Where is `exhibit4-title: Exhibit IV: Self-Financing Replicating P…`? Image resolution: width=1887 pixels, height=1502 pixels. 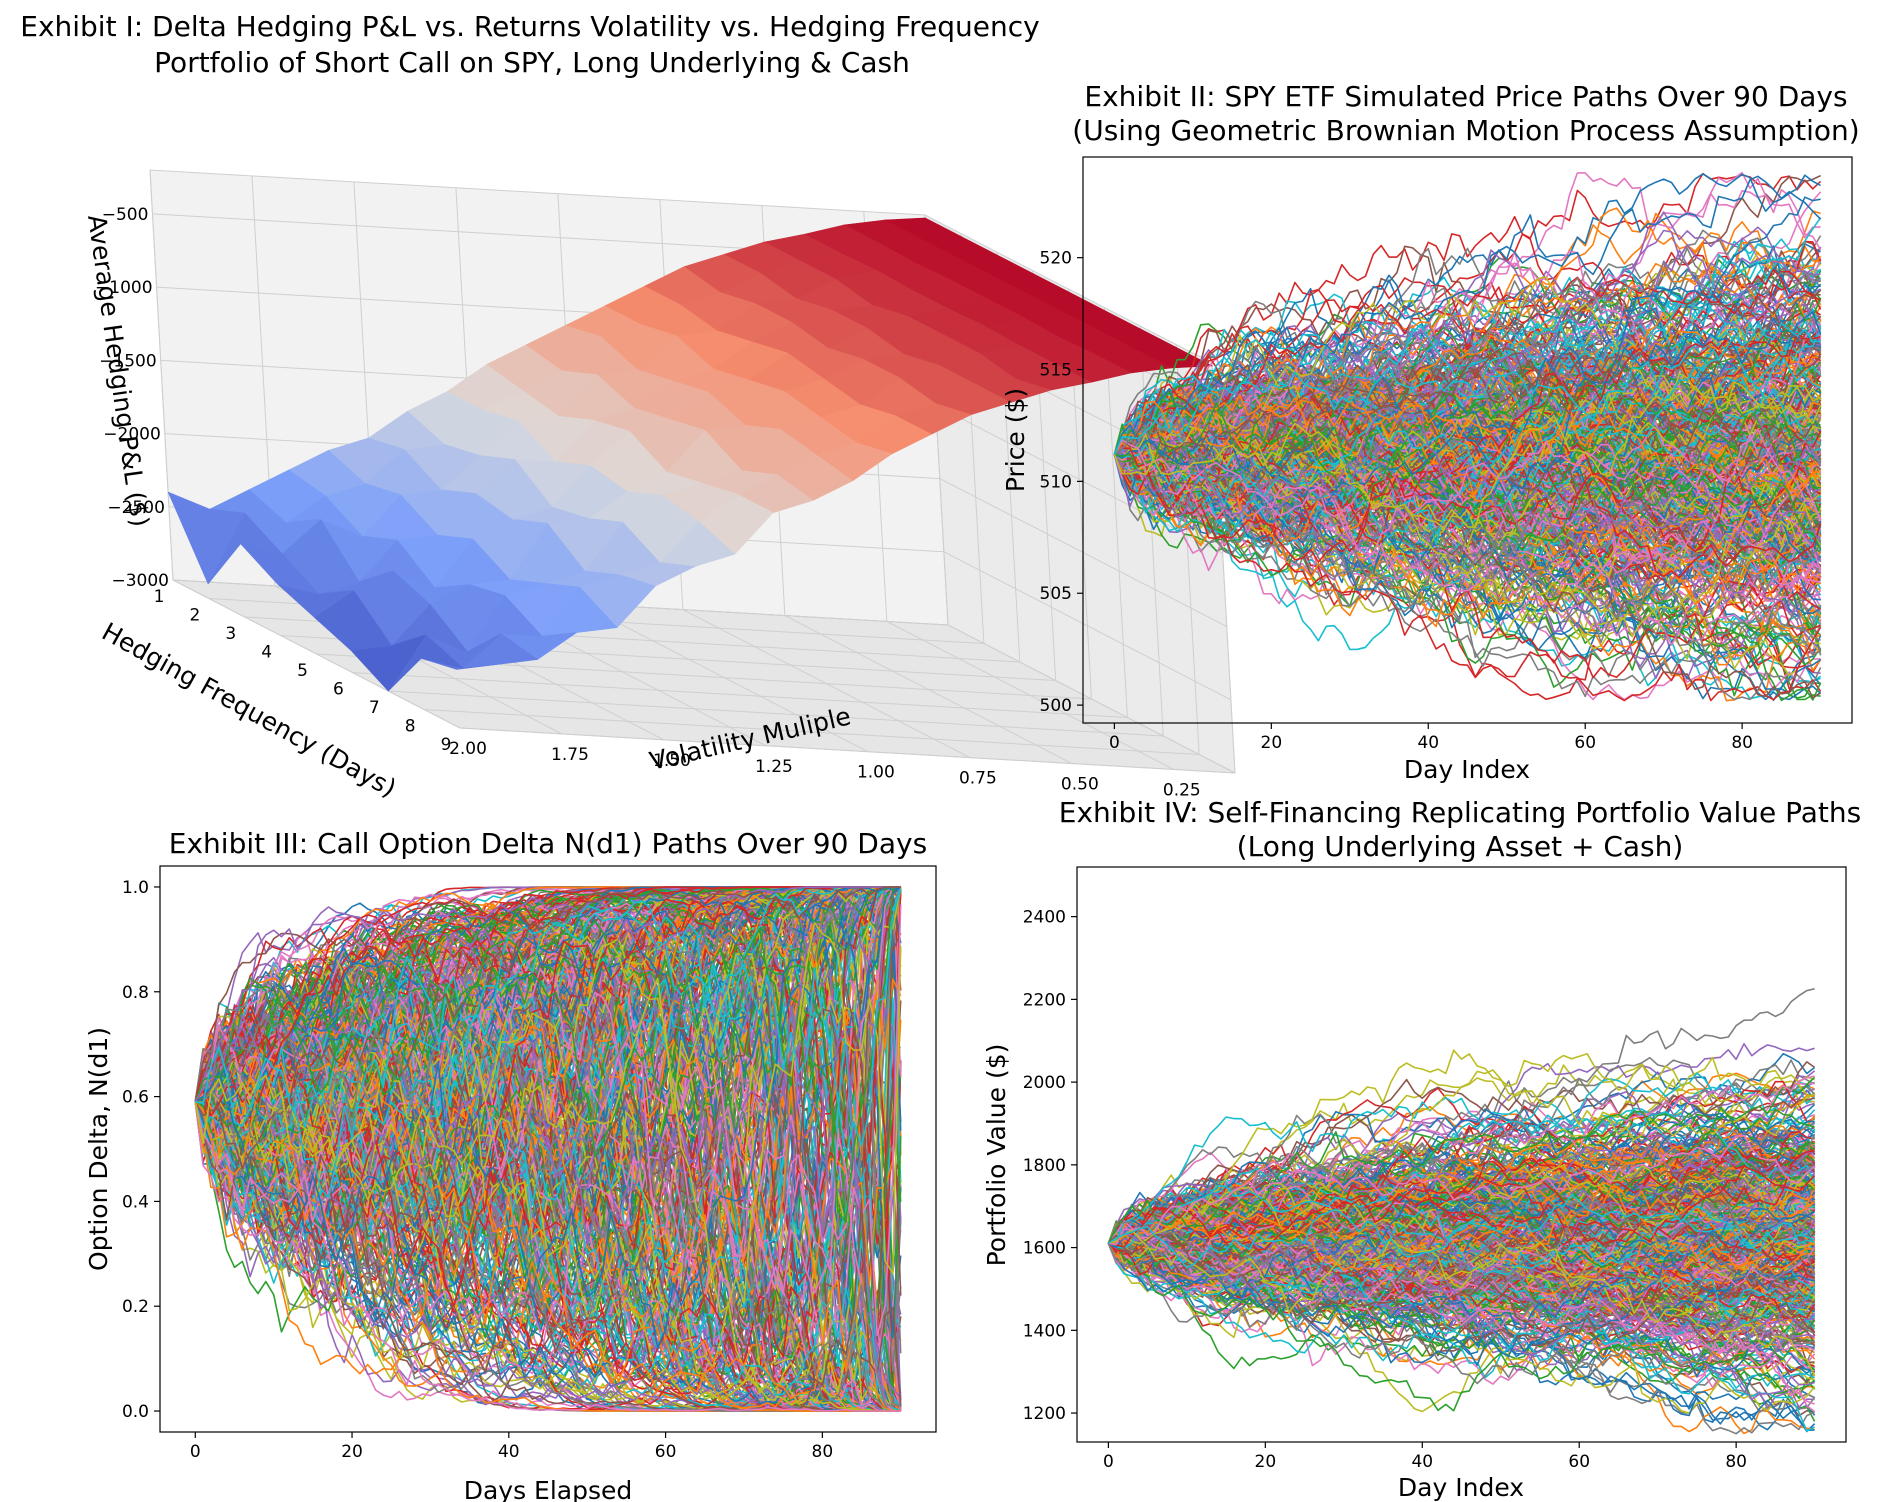
exhibit4-title: Exhibit IV: Self-Financing Replicating P… is located at coordinates (1460, 812).